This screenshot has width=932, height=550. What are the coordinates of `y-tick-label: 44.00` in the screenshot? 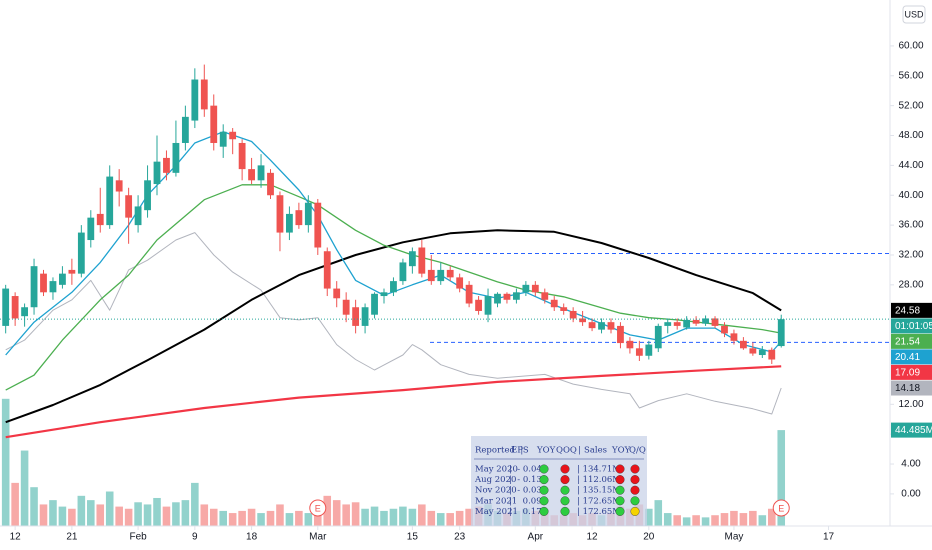 It's located at (910, 165).